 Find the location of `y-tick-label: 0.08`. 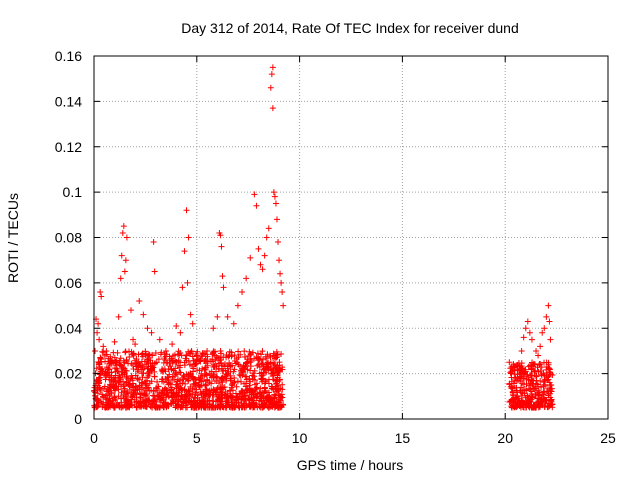

y-tick-label: 0.08 is located at coordinates (68, 238).